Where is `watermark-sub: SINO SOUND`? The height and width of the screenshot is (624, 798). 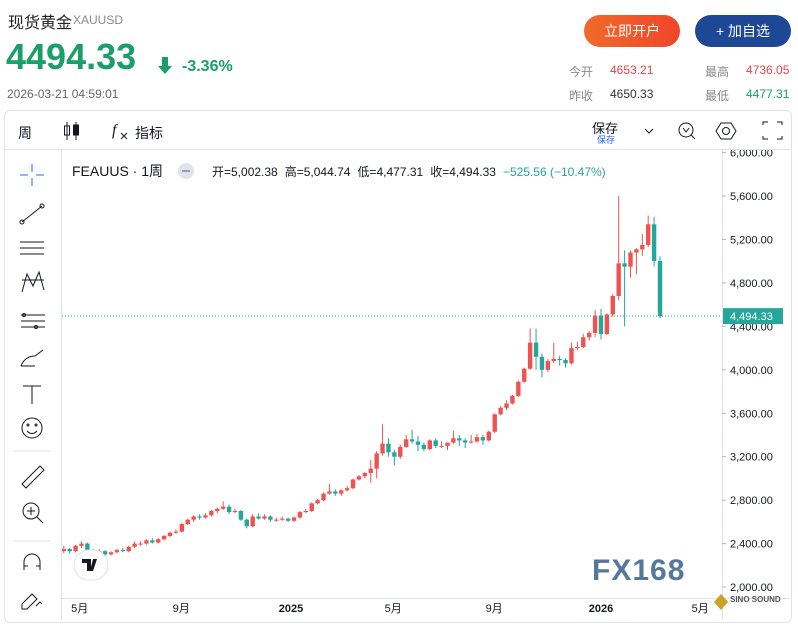
watermark-sub: SINO SOUND is located at coordinates (755, 599).